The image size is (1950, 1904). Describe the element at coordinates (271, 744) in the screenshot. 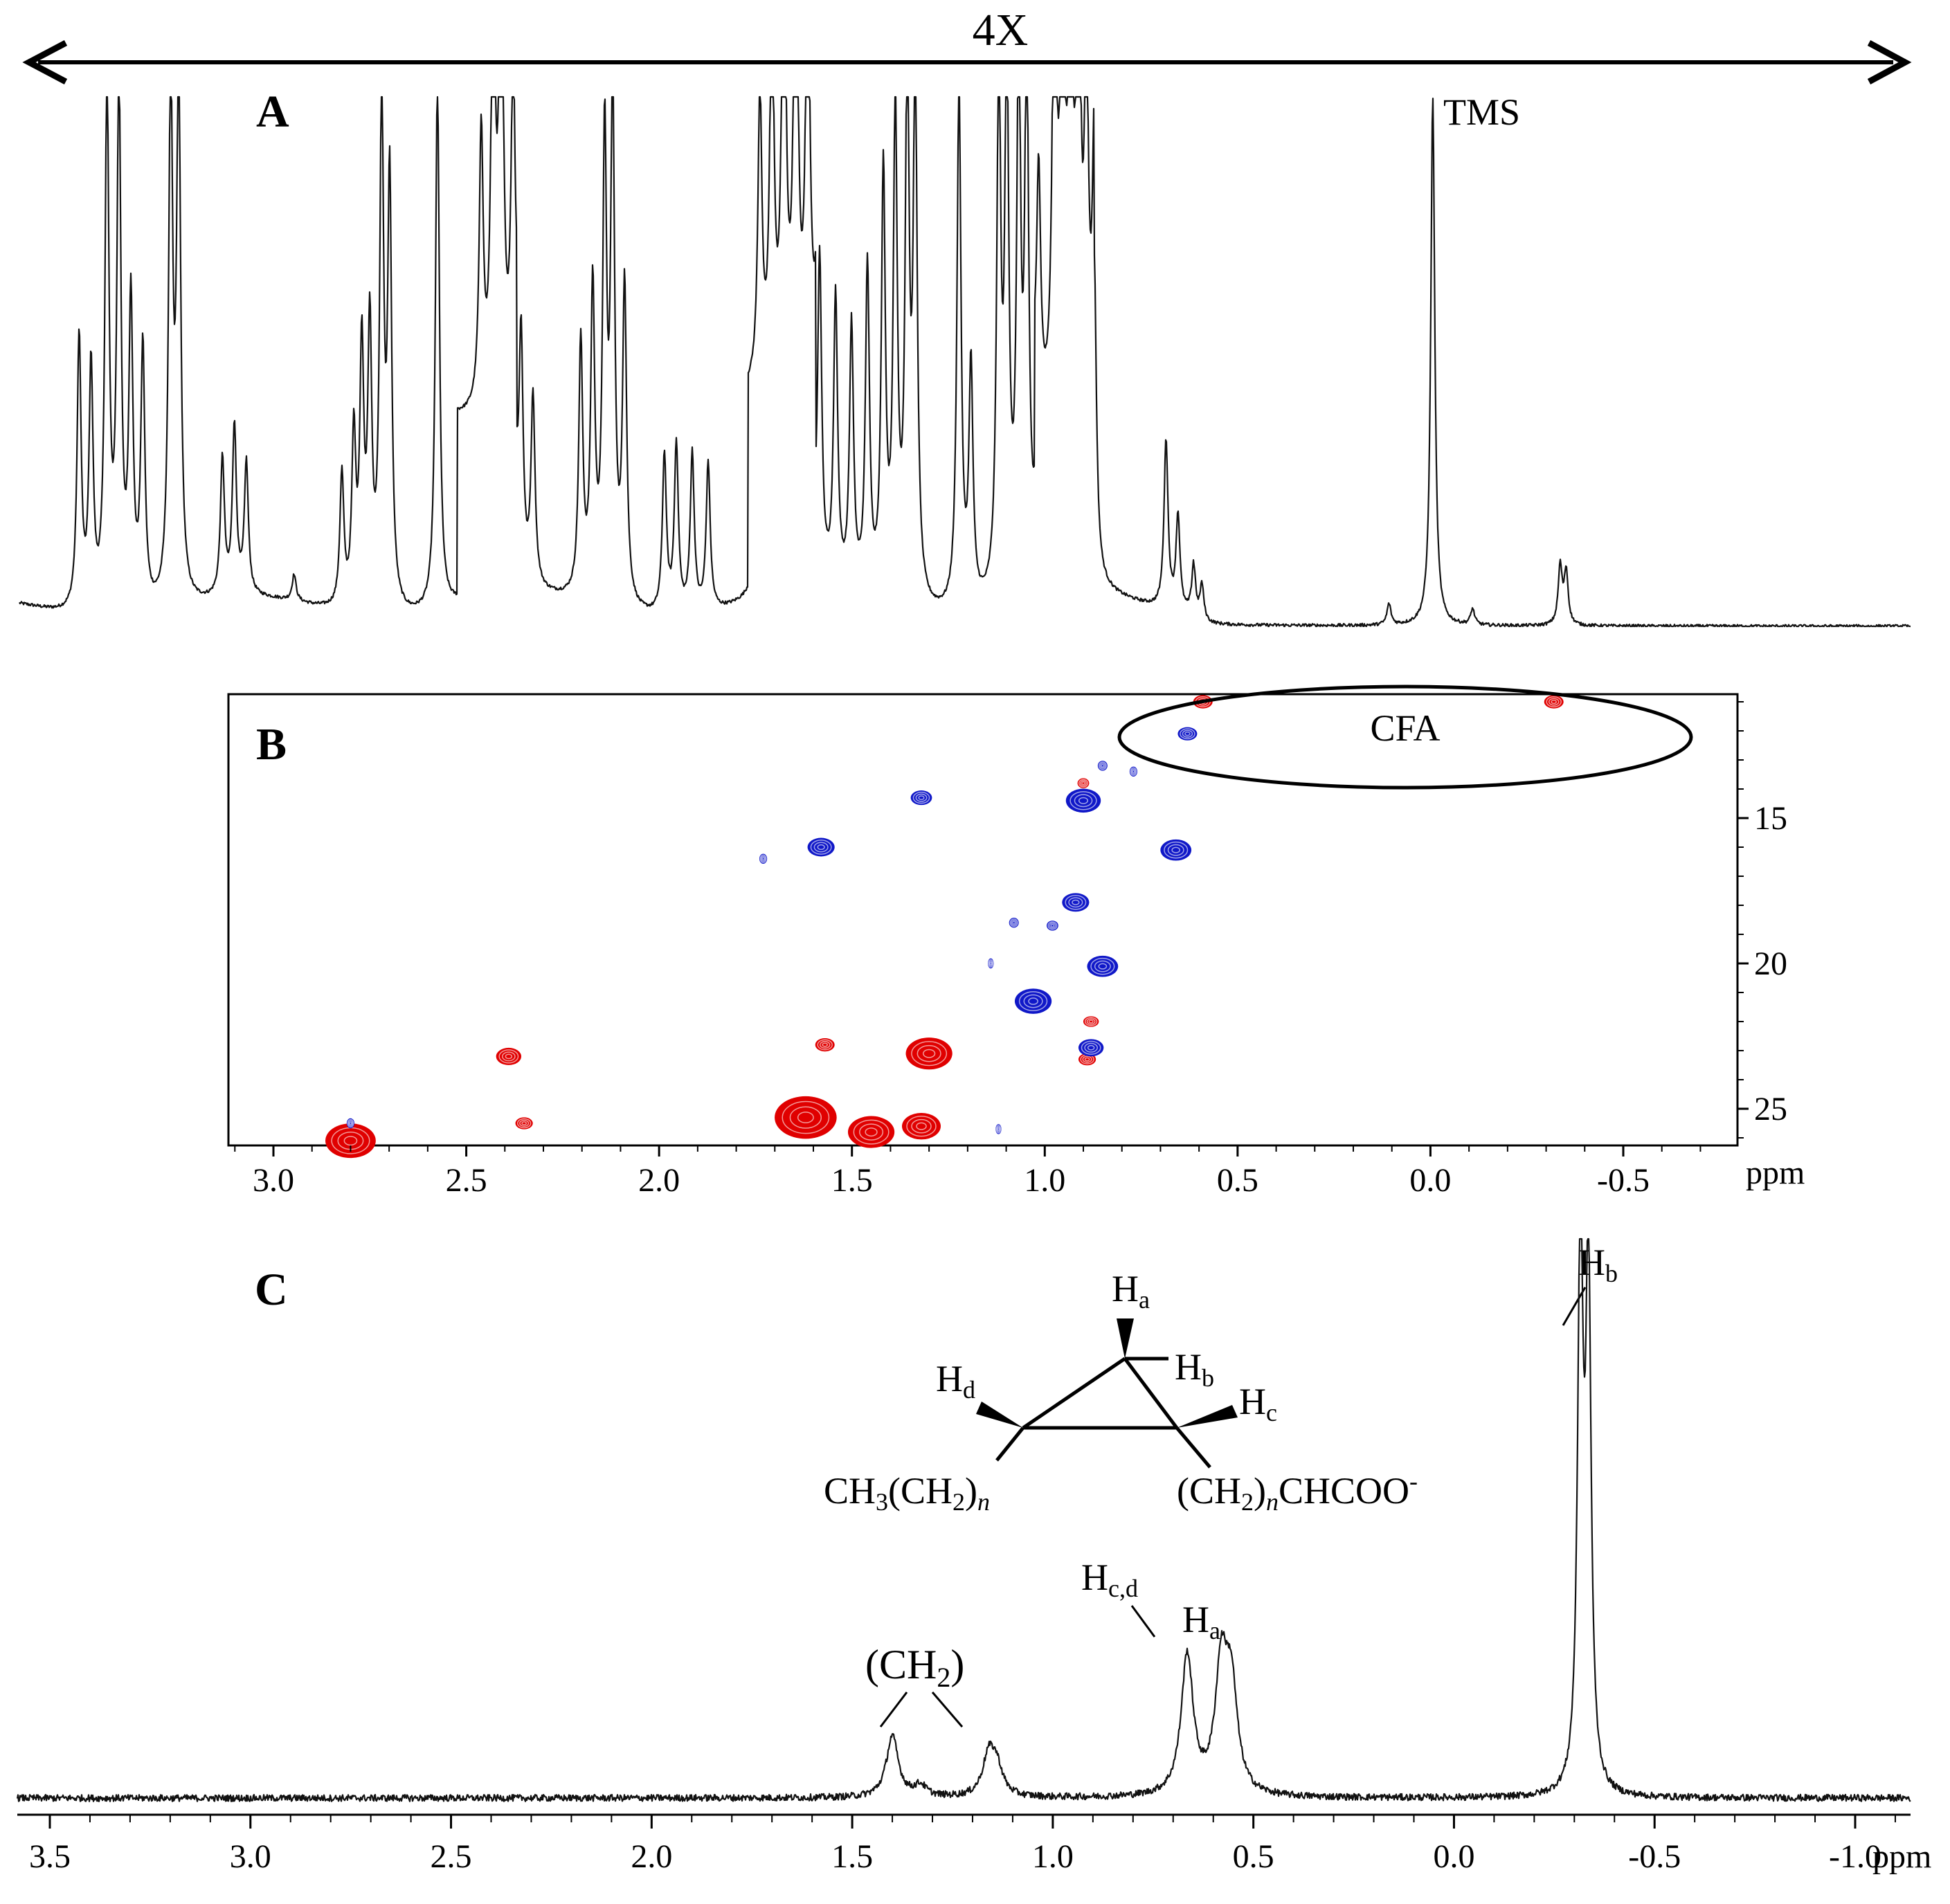

I see `panel-b-letter: B` at that location.